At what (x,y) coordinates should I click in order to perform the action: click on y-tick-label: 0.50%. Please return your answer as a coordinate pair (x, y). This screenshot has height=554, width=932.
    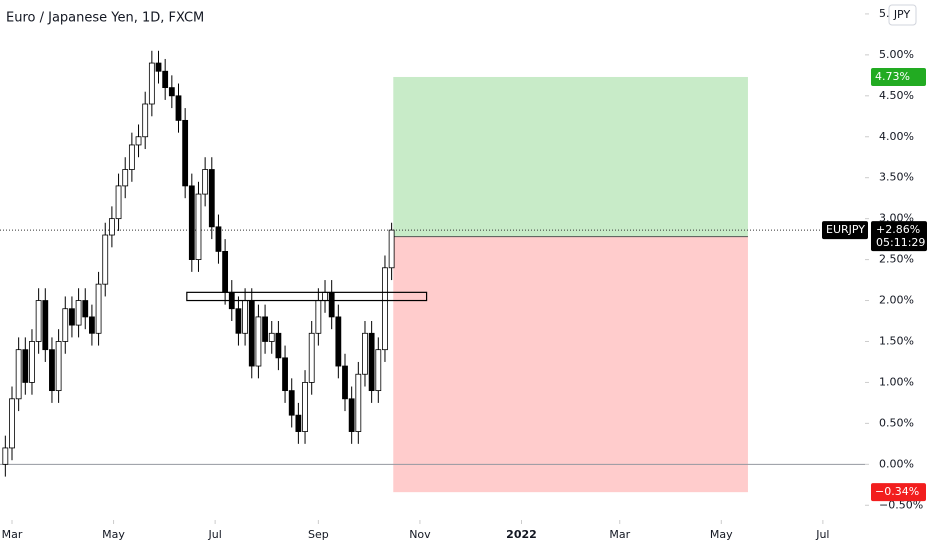
    Looking at the image, I should click on (896, 422).